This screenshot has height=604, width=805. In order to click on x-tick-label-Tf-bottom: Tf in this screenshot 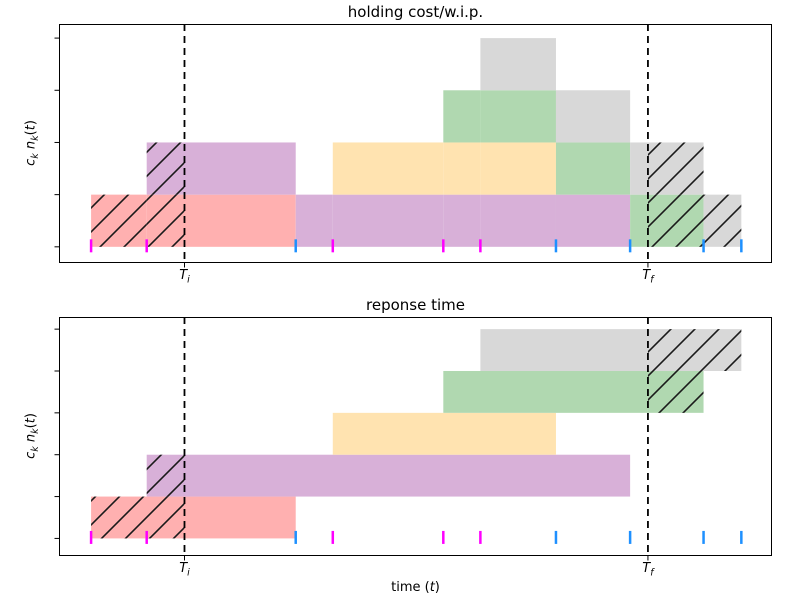, I will do `click(647, 569)`.